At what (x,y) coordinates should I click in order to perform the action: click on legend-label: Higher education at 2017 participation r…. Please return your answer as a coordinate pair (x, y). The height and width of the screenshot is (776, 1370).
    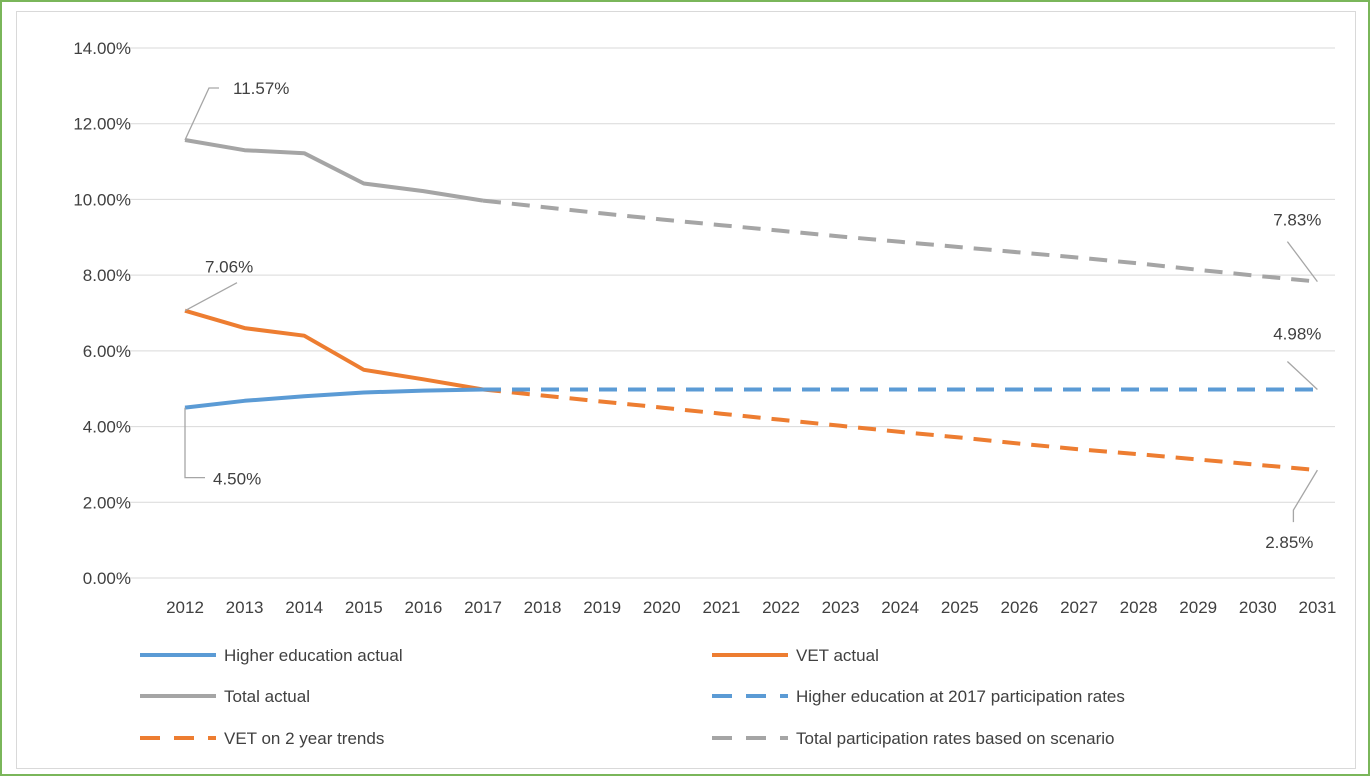
    Looking at the image, I should click on (960, 696).